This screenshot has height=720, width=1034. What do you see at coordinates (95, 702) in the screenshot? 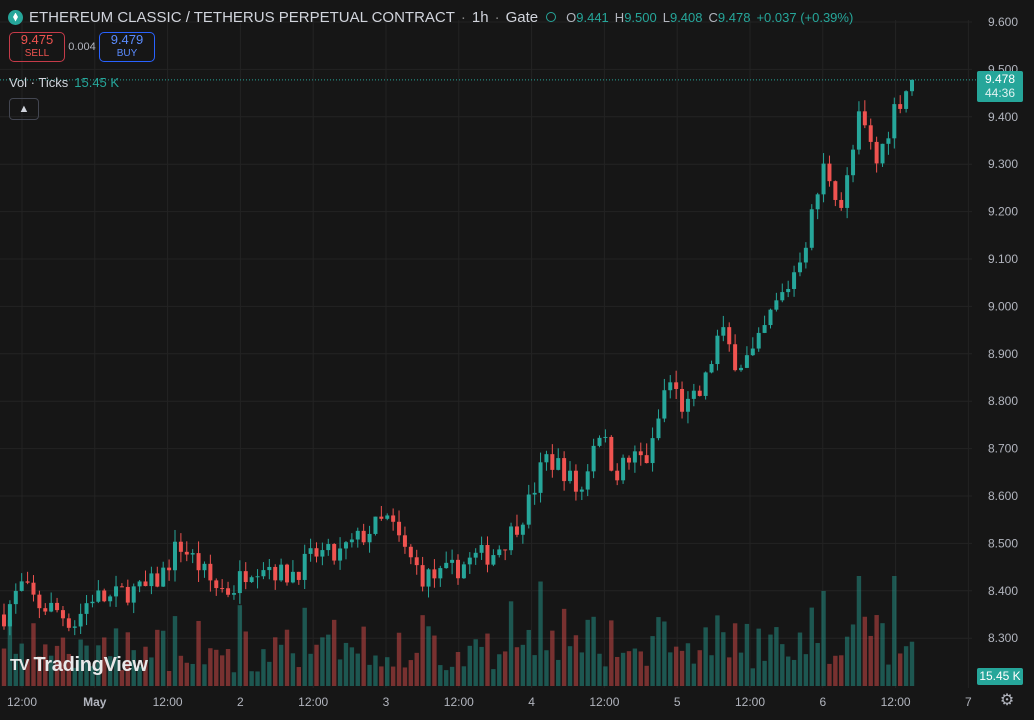
I see `x-tick-label: May` at bounding box center [95, 702].